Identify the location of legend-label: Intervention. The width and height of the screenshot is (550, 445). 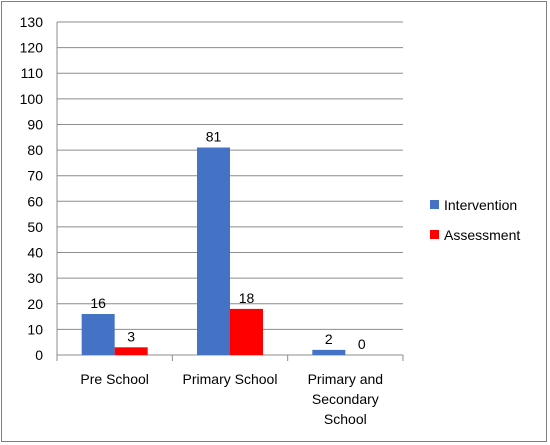
(480, 205).